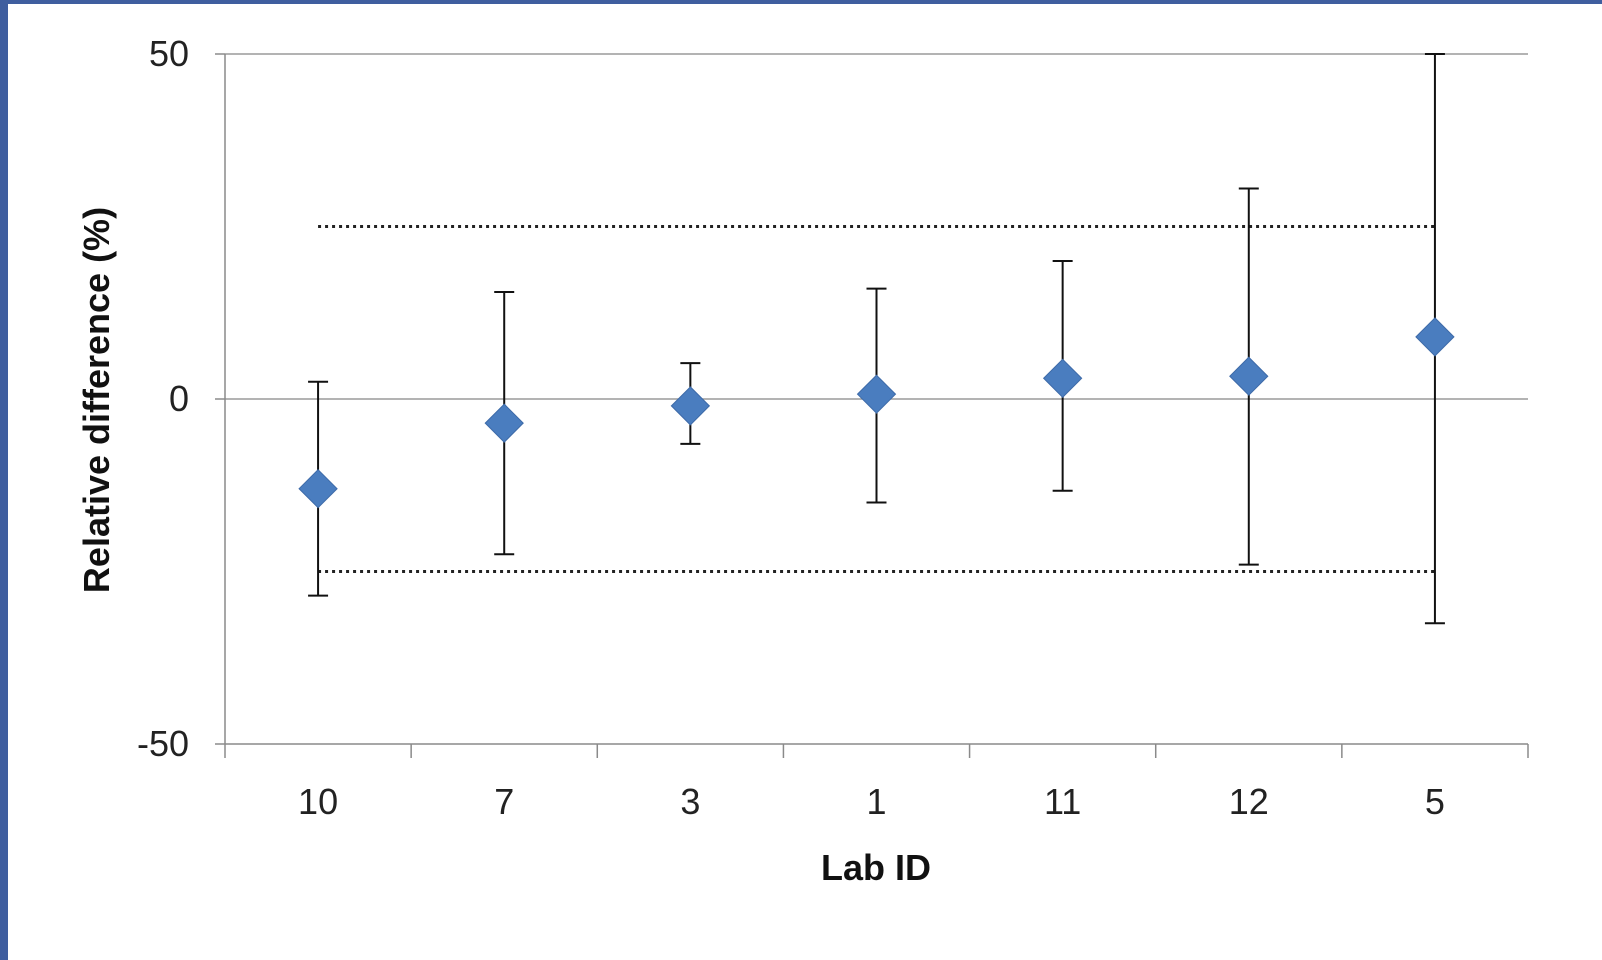 Image resolution: width=1602 pixels, height=960 pixels. What do you see at coordinates (169, 53) in the screenshot?
I see `y-tick-label: 50` at bounding box center [169, 53].